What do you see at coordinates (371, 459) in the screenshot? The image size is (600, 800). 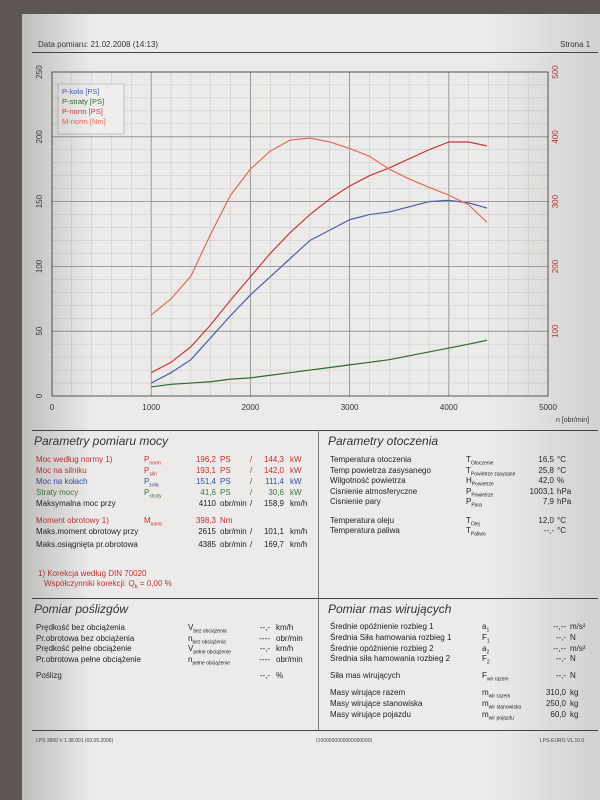 I see `env-row-label: Temperatura otoczenia` at bounding box center [371, 459].